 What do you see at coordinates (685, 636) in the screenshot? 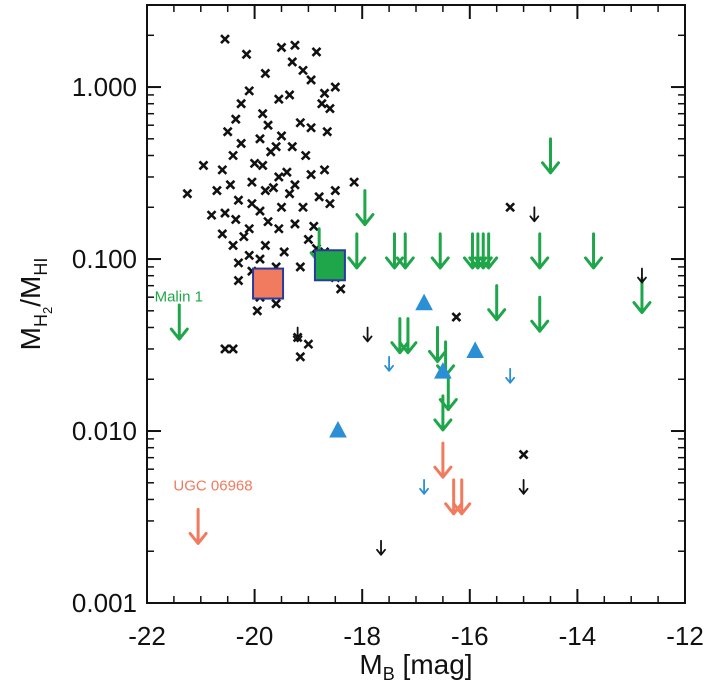
I see `x-tick-label: -12` at bounding box center [685, 636].